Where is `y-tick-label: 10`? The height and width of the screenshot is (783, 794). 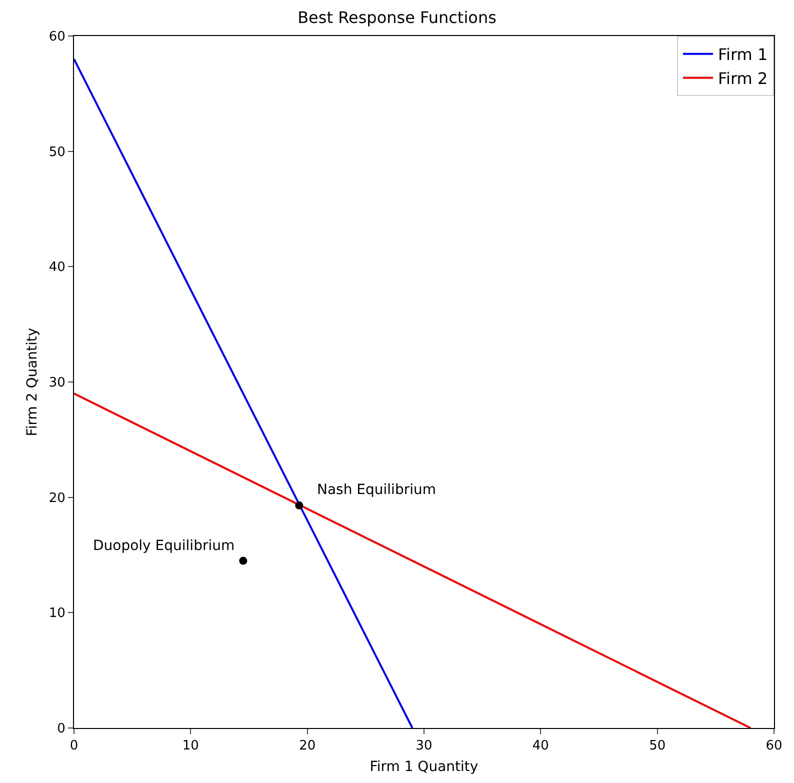
y-tick-label: 10 is located at coordinates (57, 614).